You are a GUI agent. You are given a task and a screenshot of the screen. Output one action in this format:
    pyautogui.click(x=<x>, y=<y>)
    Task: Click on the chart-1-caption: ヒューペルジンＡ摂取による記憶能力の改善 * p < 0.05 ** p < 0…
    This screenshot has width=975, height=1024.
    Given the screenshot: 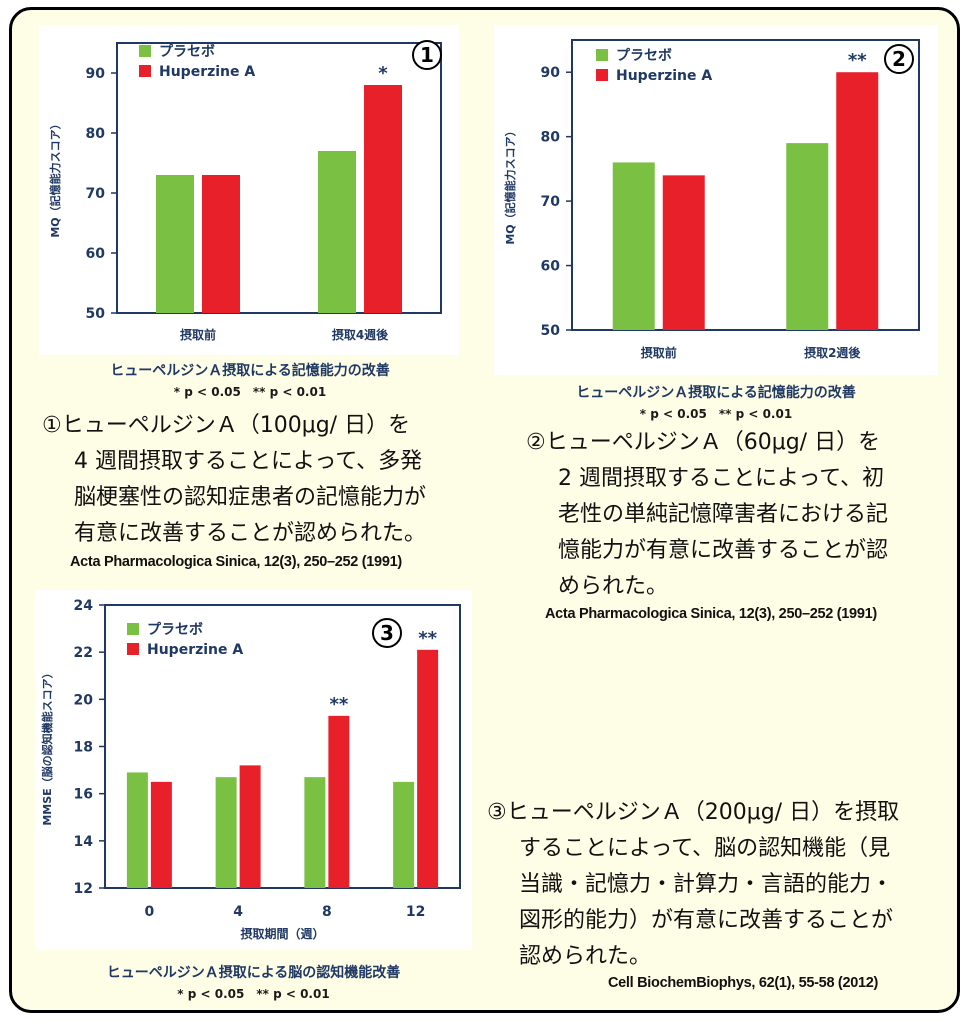 What is the action you would take?
    pyautogui.click(x=250, y=380)
    